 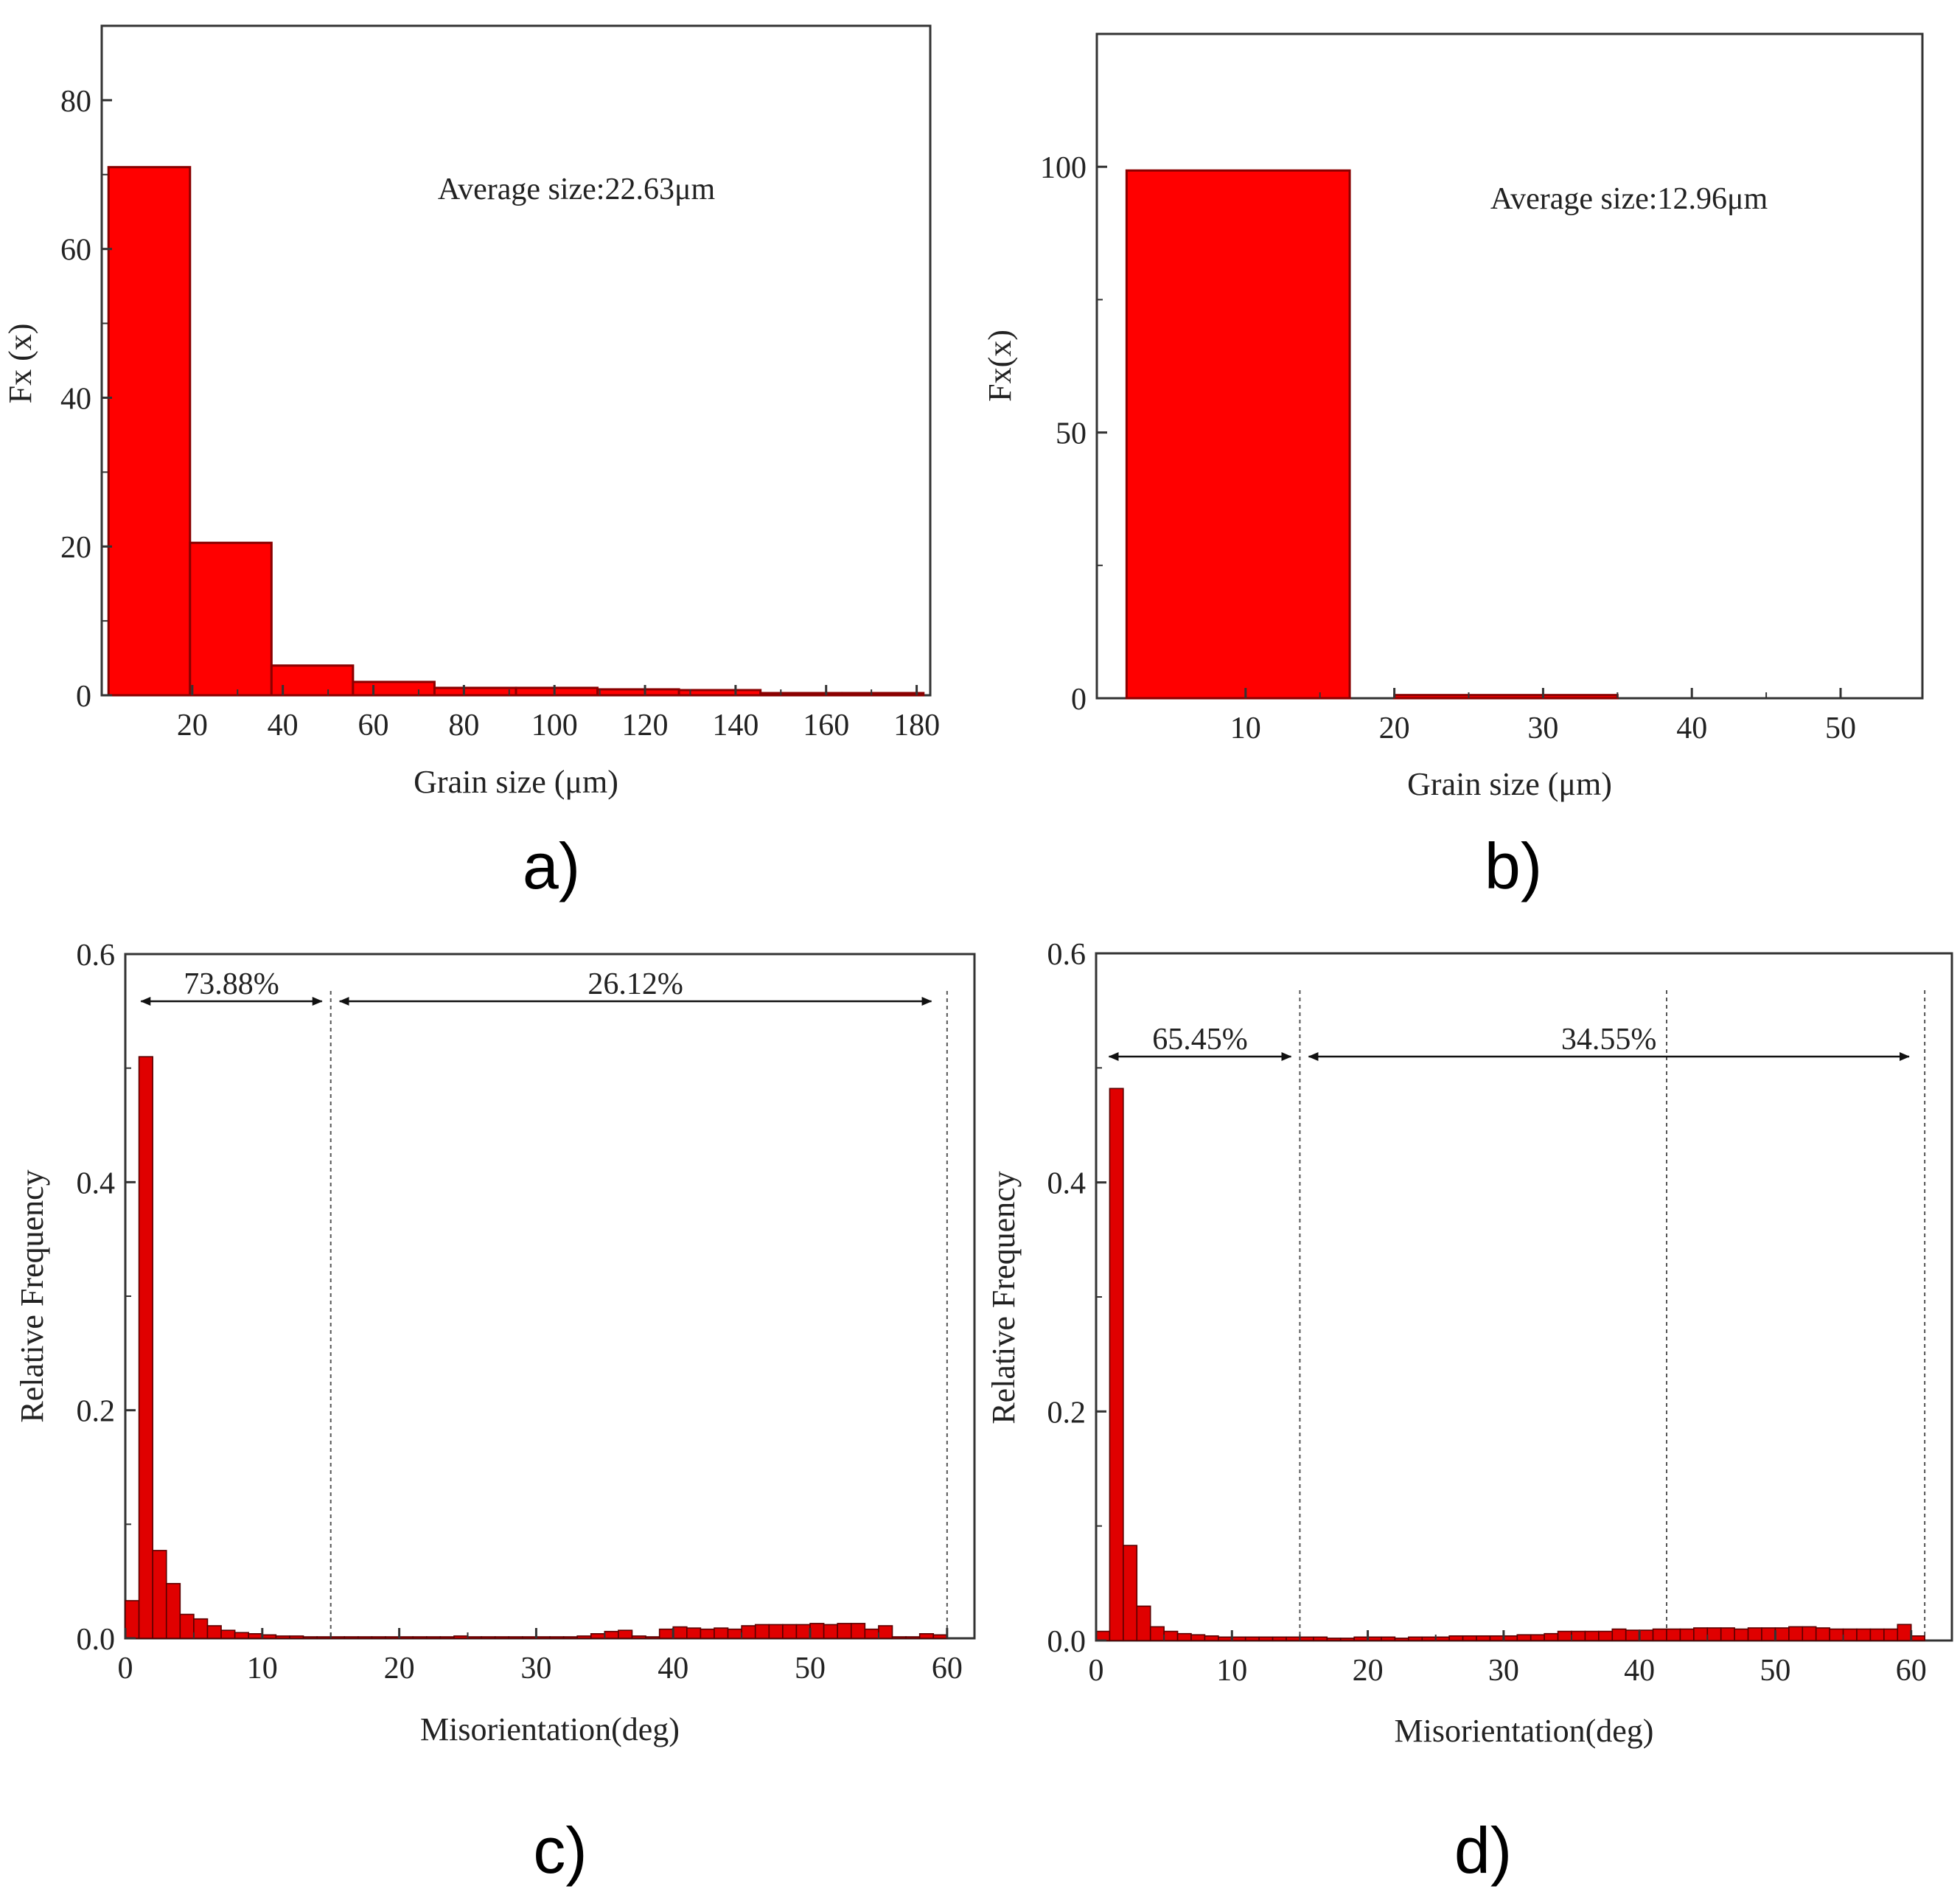 I want to click on y-tick-label: 50, so click(x=1071, y=434).